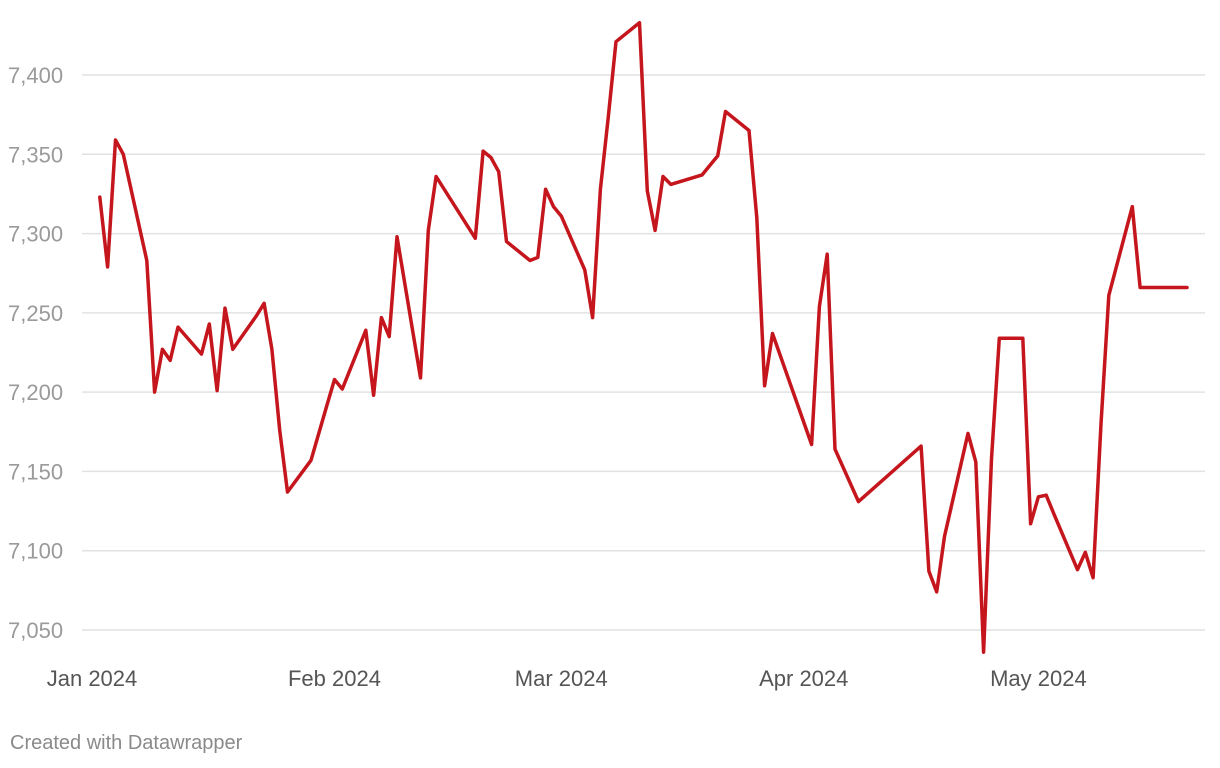 The image size is (1220, 768). I want to click on y-tick-label: 7,250, so click(35, 313).